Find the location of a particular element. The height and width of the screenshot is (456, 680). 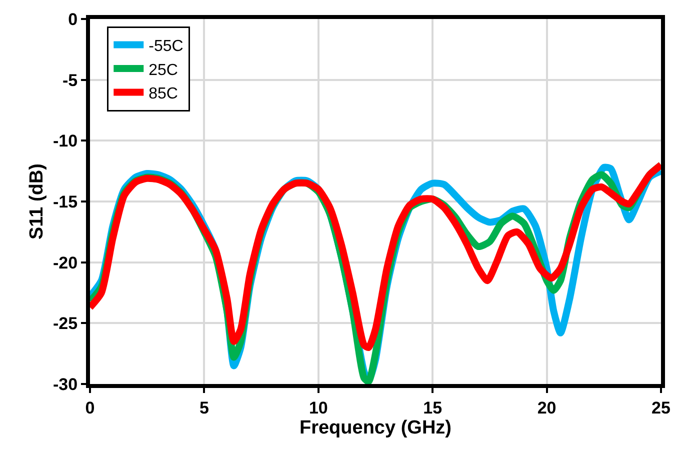

legend-label: 25C is located at coordinates (163, 70).